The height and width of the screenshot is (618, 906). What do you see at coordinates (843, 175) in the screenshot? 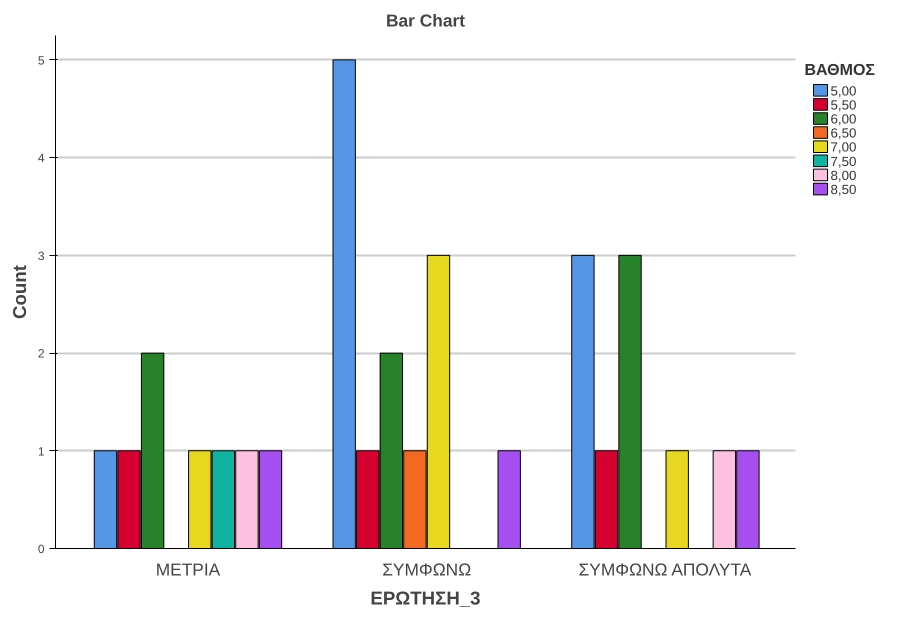
I see `legend-label: 8,00` at bounding box center [843, 175].